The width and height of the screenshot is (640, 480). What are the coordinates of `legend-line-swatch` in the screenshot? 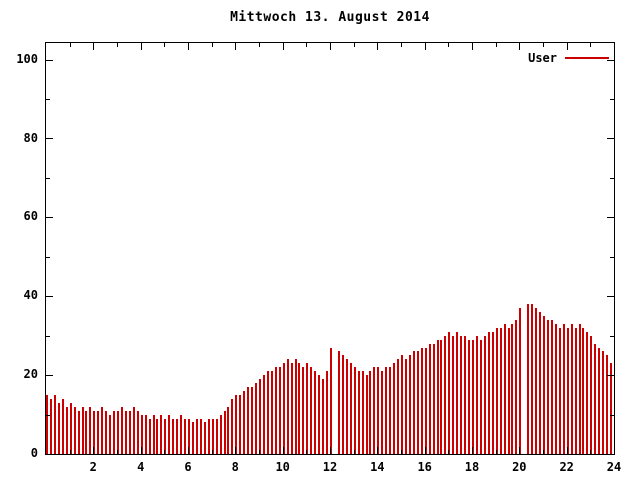 It's located at (587, 58).